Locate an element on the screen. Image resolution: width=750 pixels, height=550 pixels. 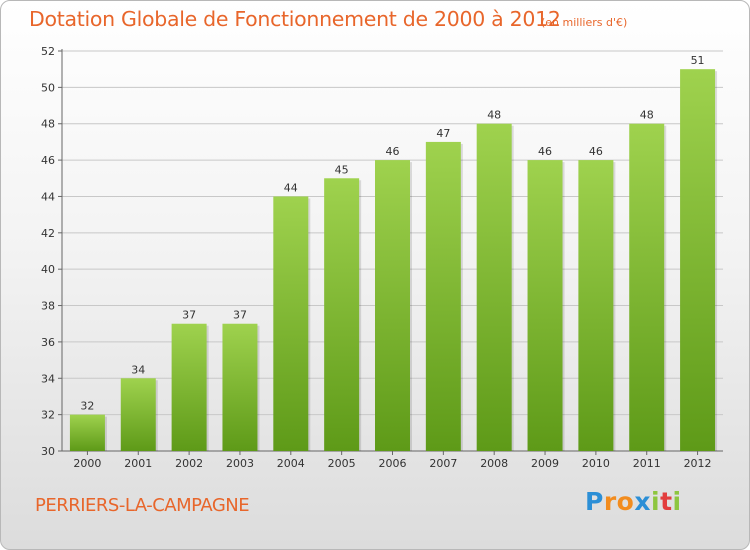
x-tick-label: 2005 is located at coordinates (342, 463).